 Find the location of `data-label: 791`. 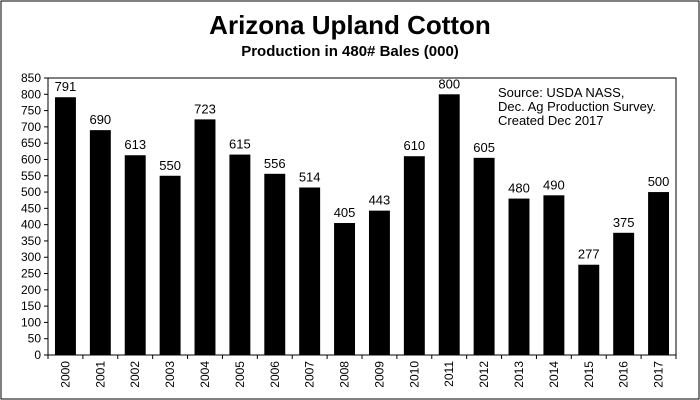

data-label: 791 is located at coordinates (66, 86).